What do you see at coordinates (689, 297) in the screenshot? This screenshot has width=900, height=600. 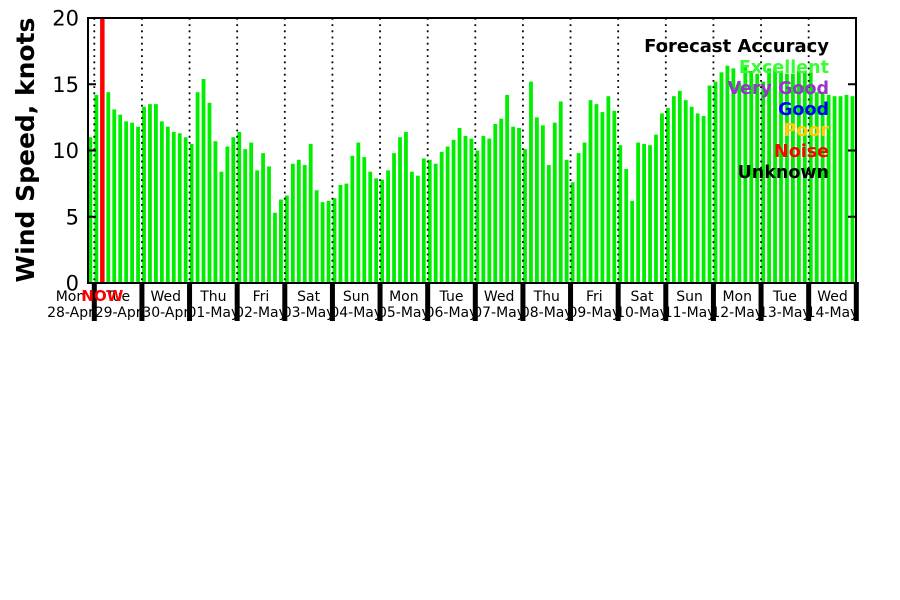 I see `day-name-label: Sun` at bounding box center [689, 297].